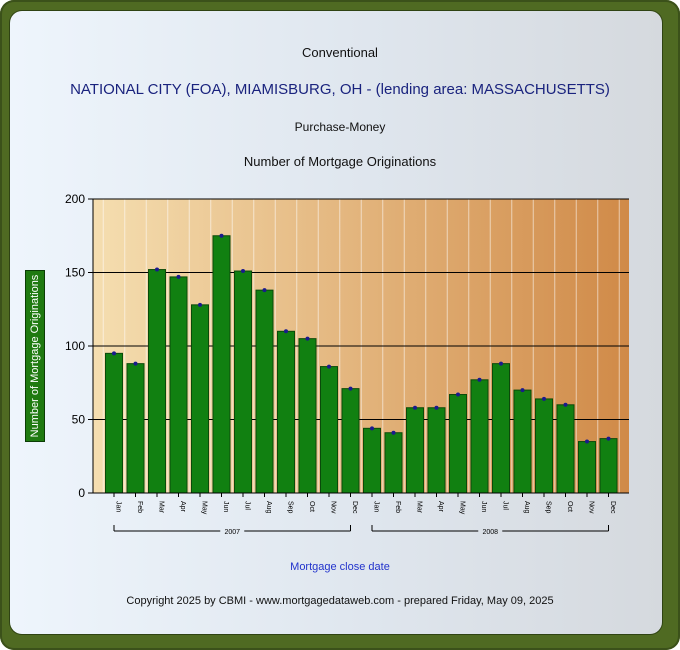 The height and width of the screenshot is (650, 680). What do you see at coordinates (340, 127) in the screenshot?
I see `loan-purpose: Purchase-Money` at bounding box center [340, 127].